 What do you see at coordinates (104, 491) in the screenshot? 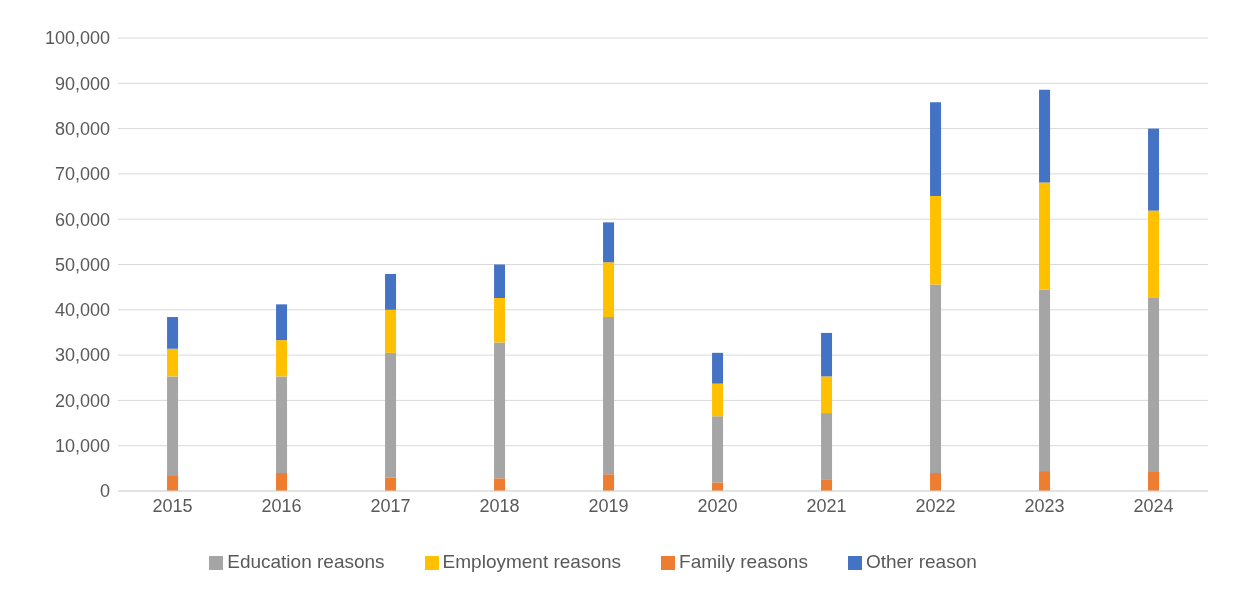
I see `y-tick-label: 0` at bounding box center [104, 491].